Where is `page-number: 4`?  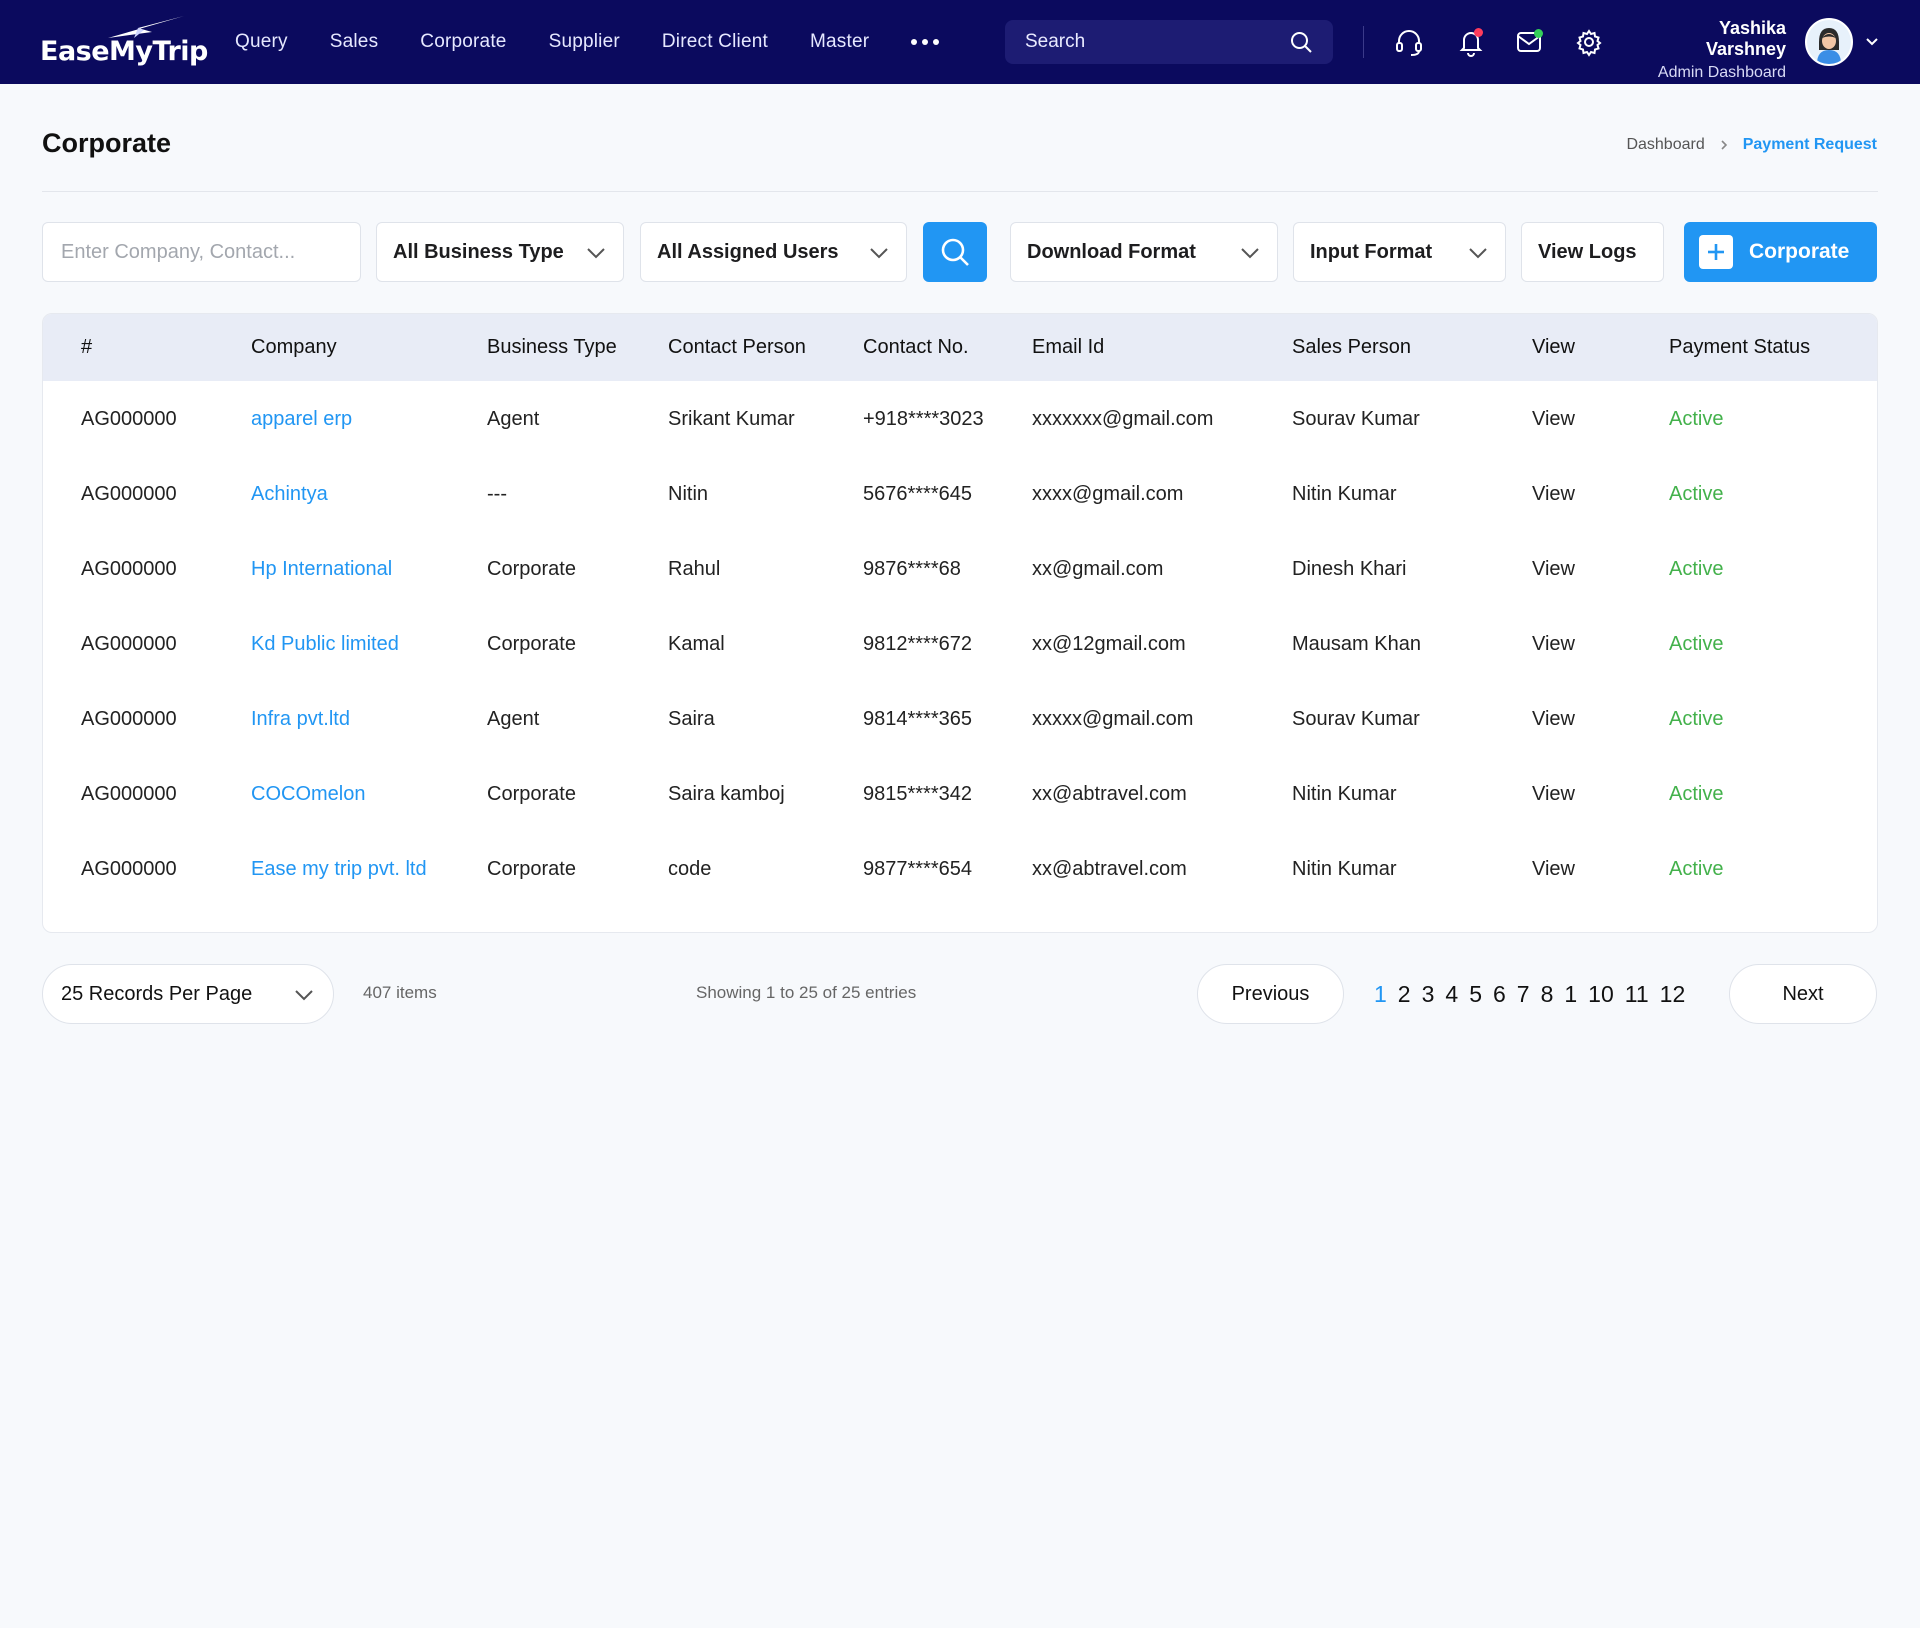
page-number: 4 is located at coordinates (1452, 993).